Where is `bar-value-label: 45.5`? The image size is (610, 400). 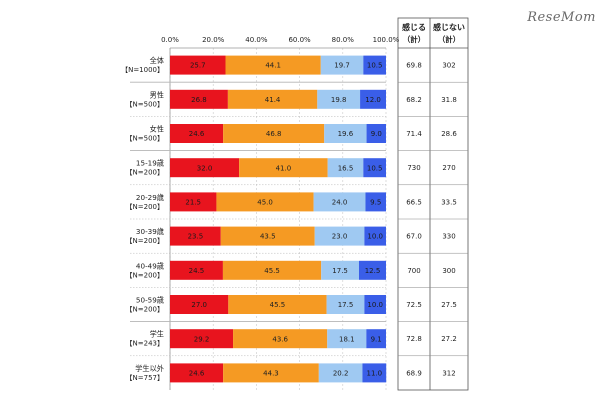 bar-value-label: 45.5 is located at coordinates (278, 305).